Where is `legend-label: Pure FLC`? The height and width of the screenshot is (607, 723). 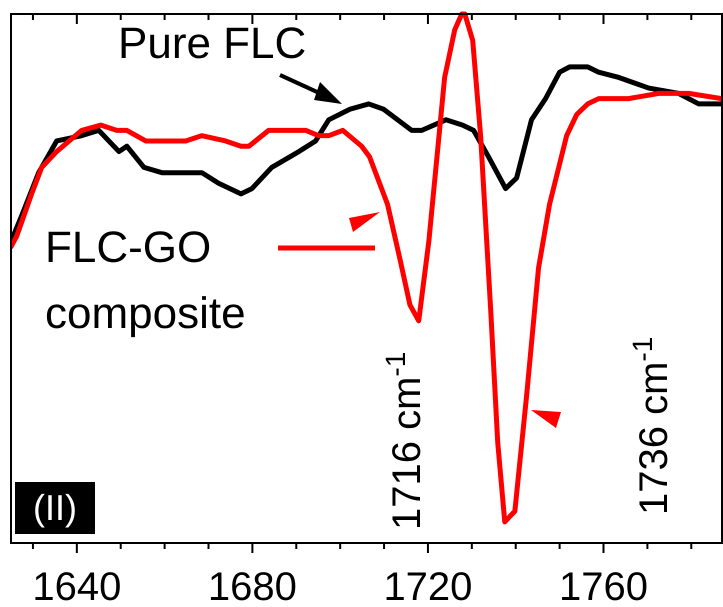
legend-label: Pure FLC is located at coordinates (212, 43).